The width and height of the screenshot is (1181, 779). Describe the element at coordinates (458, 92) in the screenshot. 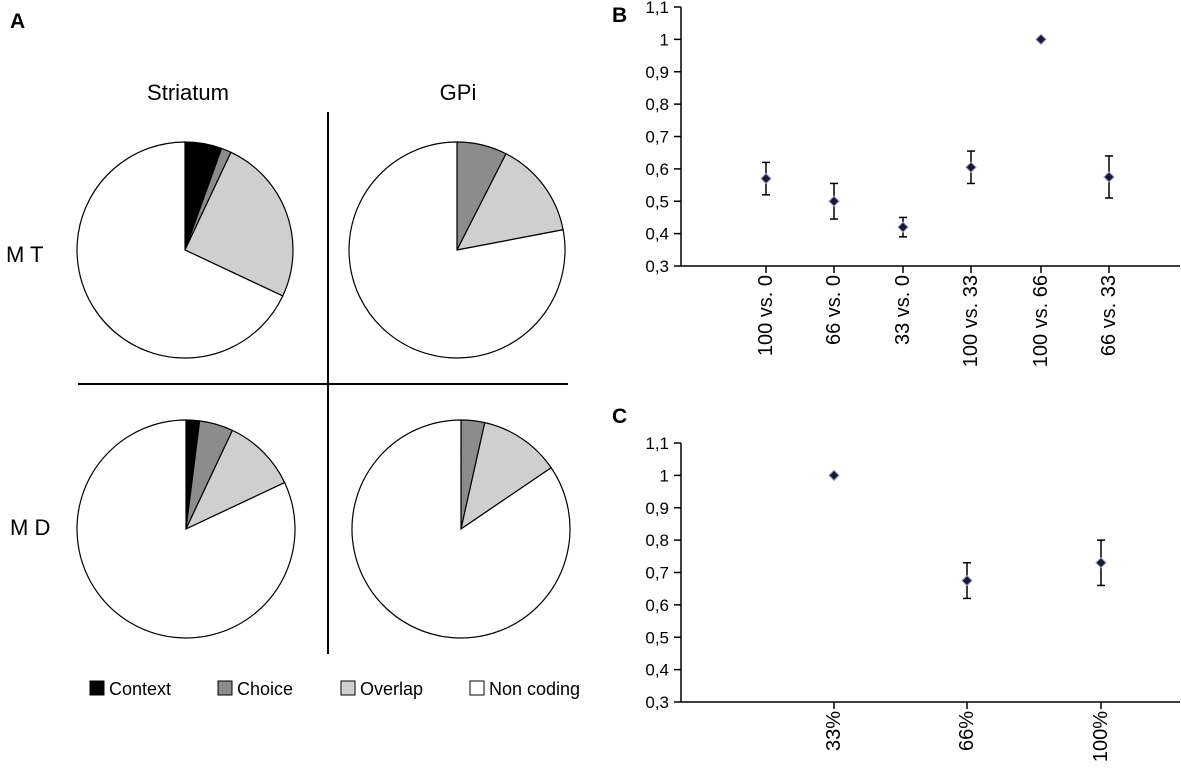

I see `pie-column-title-gpi: GPi` at that location.